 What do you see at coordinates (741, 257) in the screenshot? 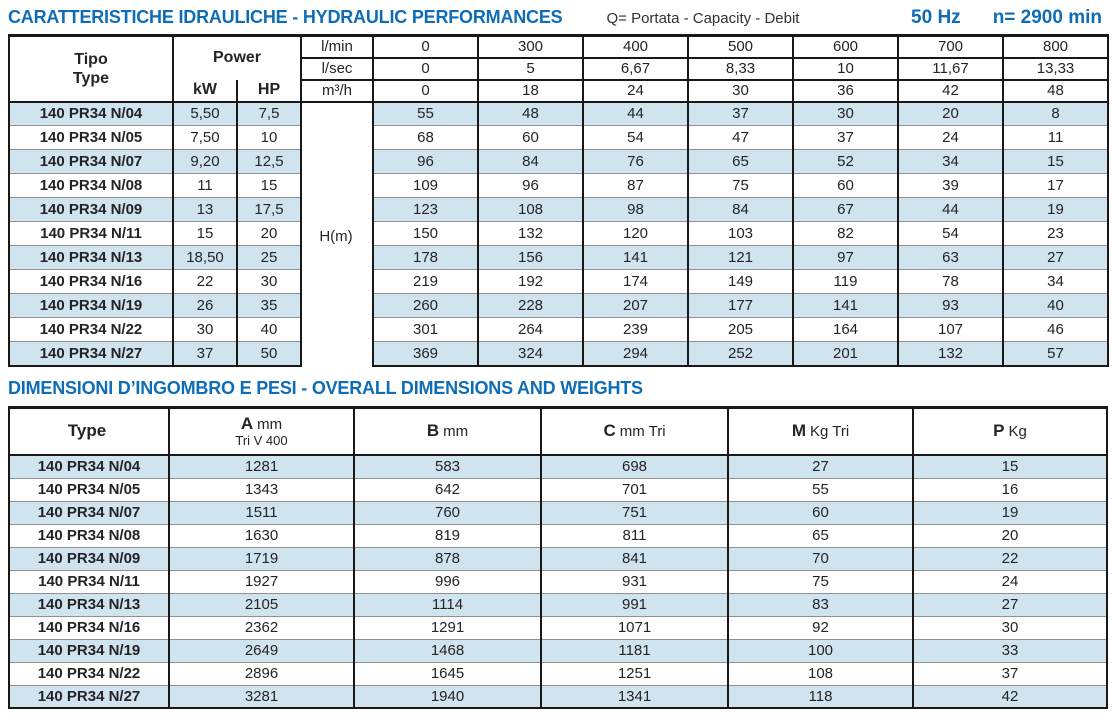
I see `head-cell: 121` at bounding box center [741, 257].